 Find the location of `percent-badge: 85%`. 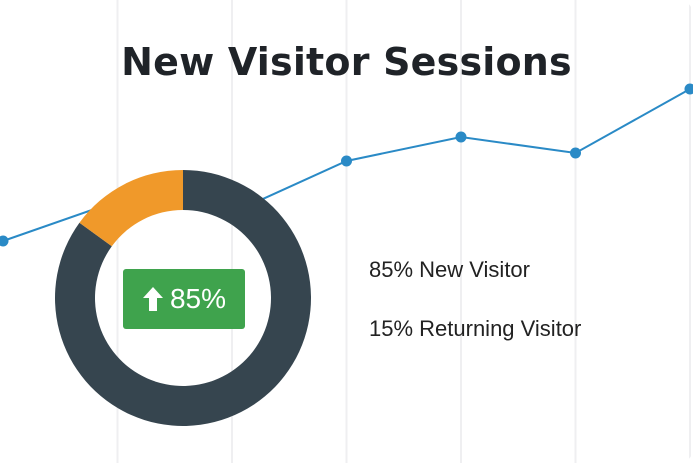

percent-badge: 85% is located at coordinates (184, 299).